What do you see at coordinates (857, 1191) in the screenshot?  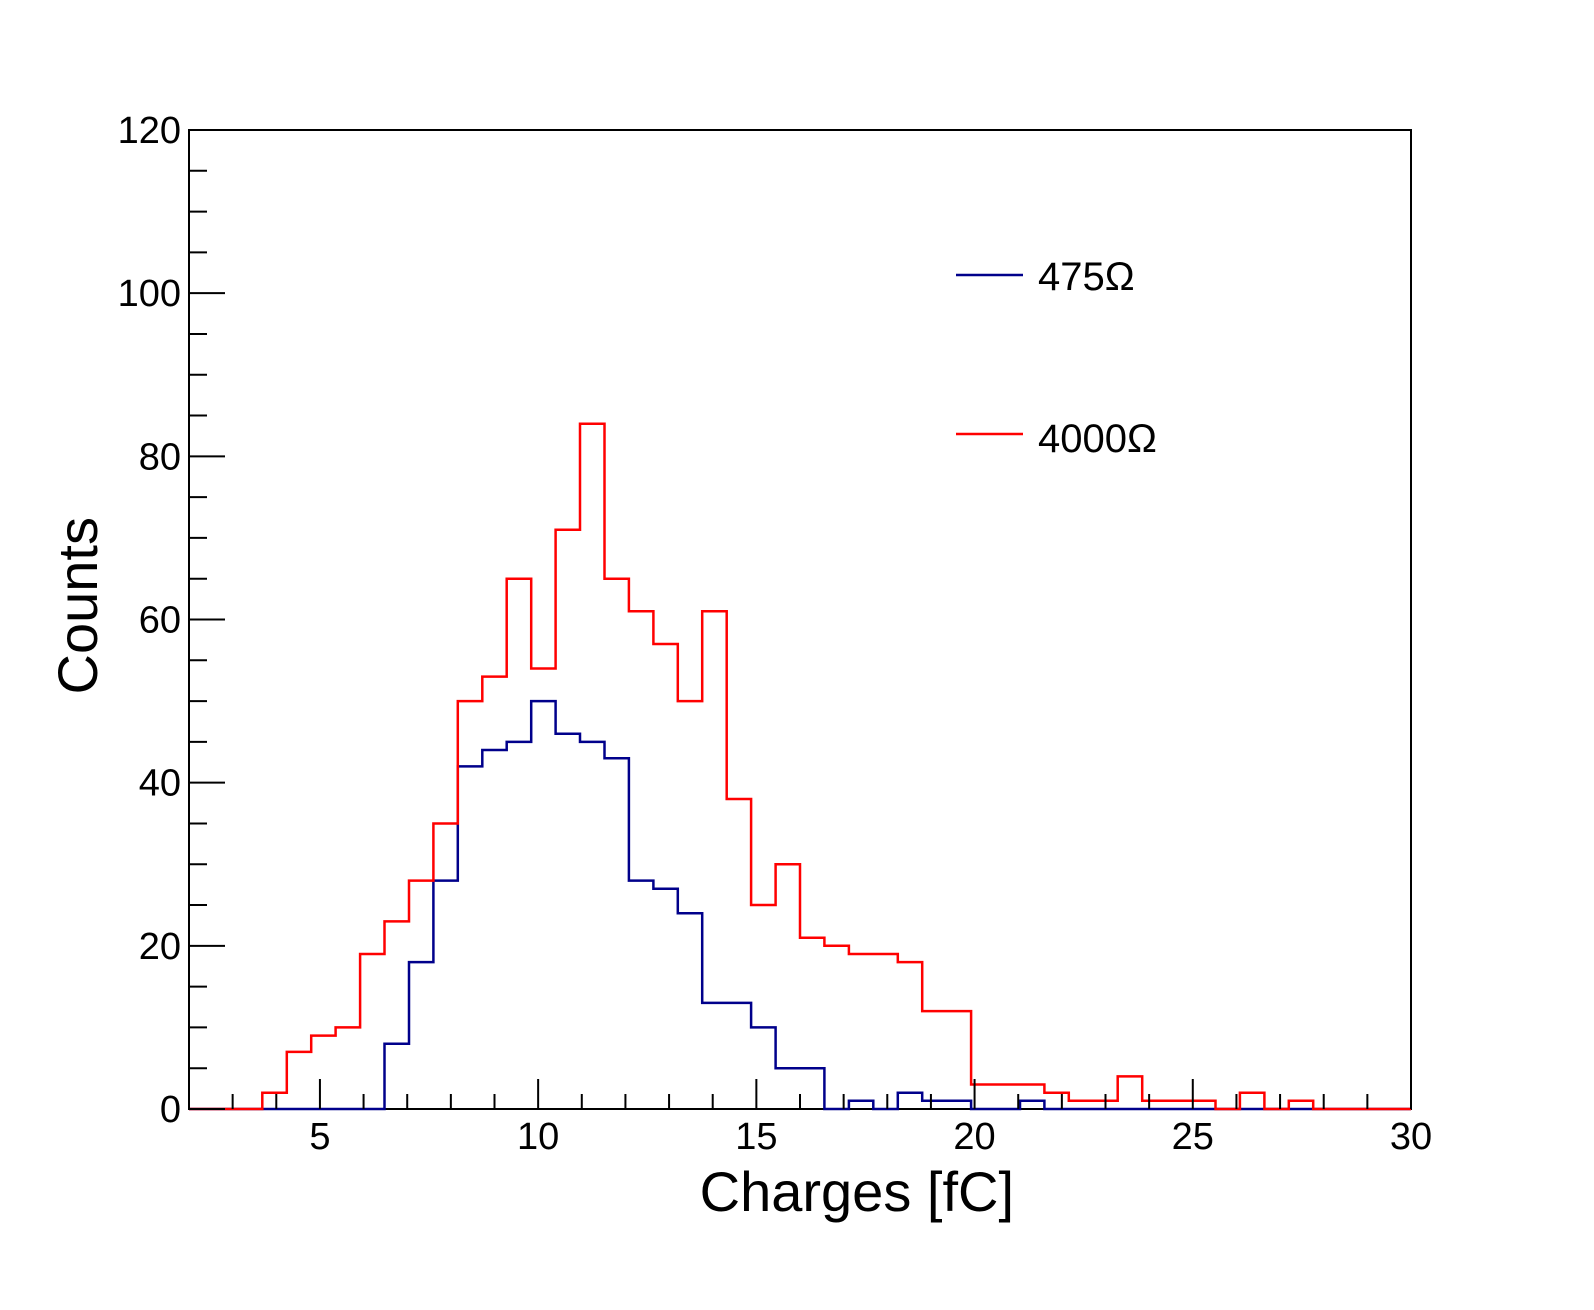 I see `x-axis-title: Charges [fC]` at bounding box center [857, 1191].